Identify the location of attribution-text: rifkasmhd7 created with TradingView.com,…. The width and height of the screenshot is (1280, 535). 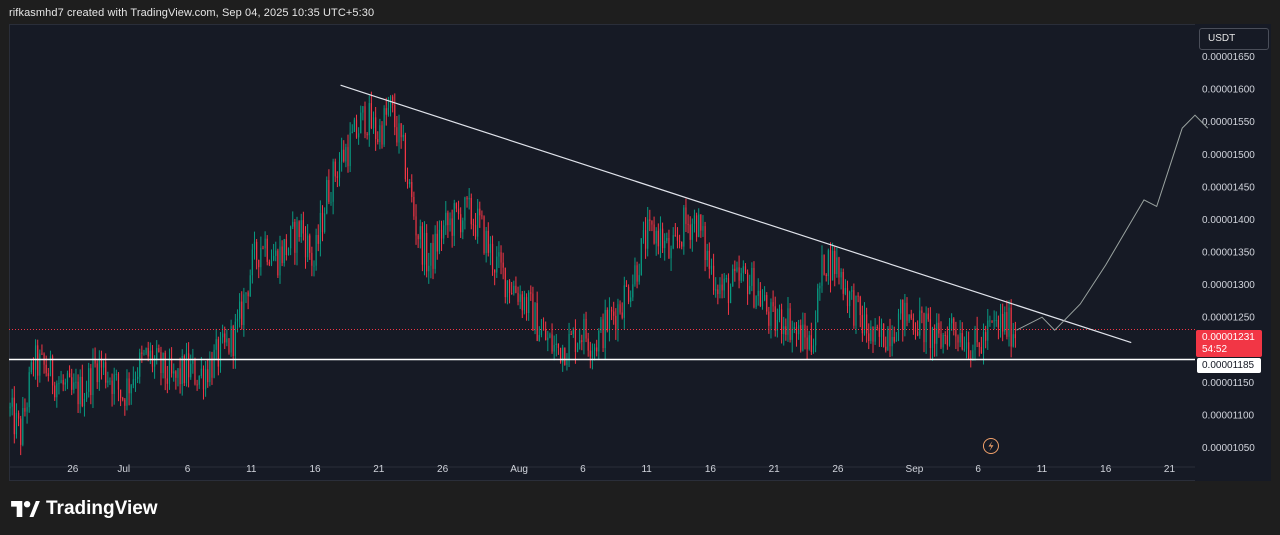
(192, 13).